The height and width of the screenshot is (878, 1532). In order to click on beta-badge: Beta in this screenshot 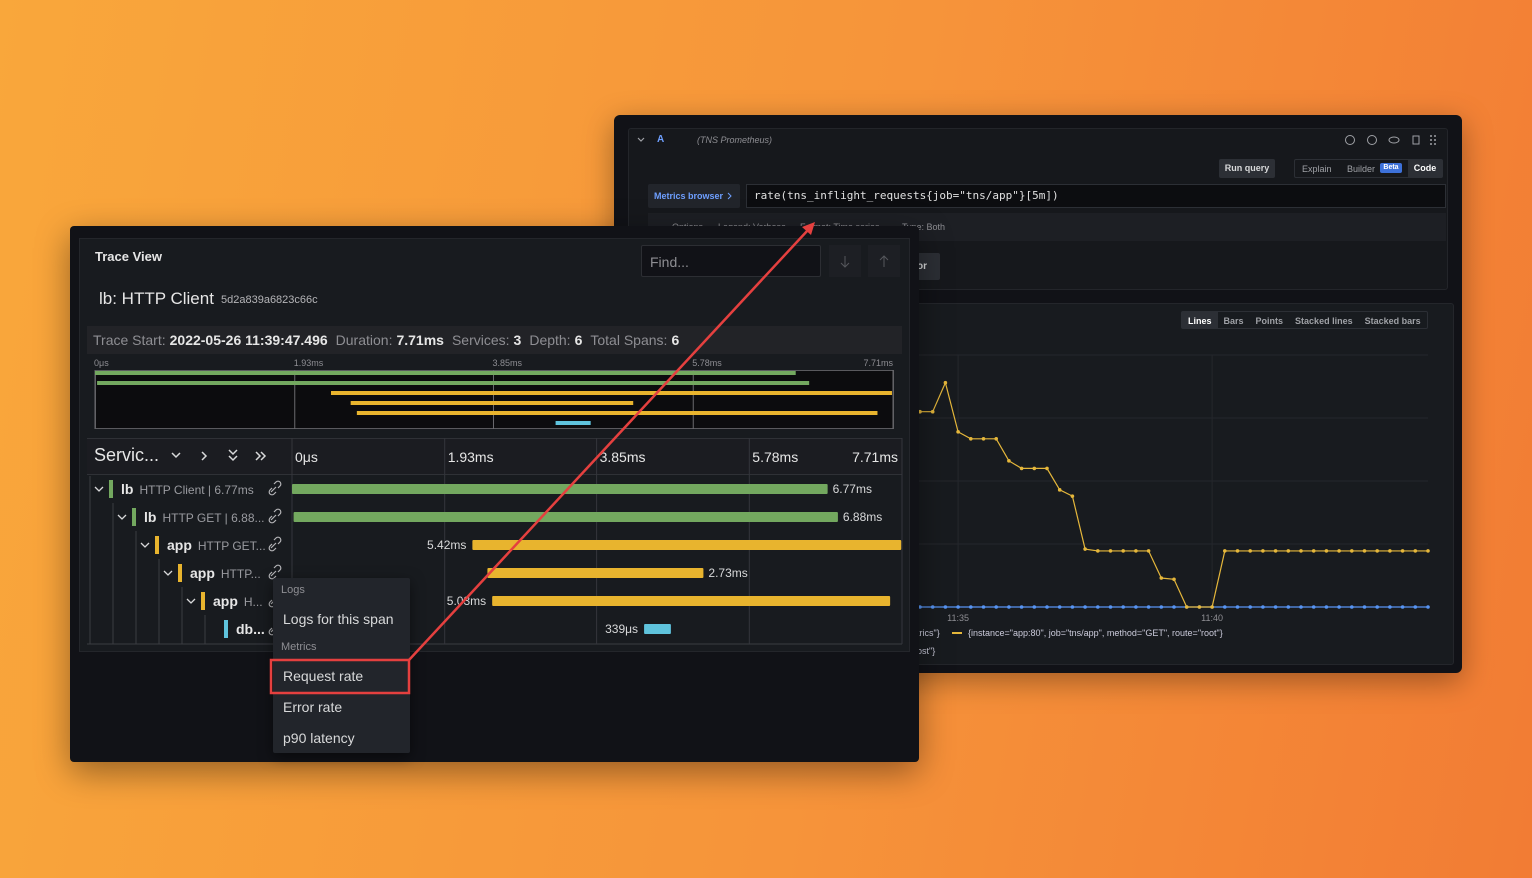, I will do `click(1391, 168)`.